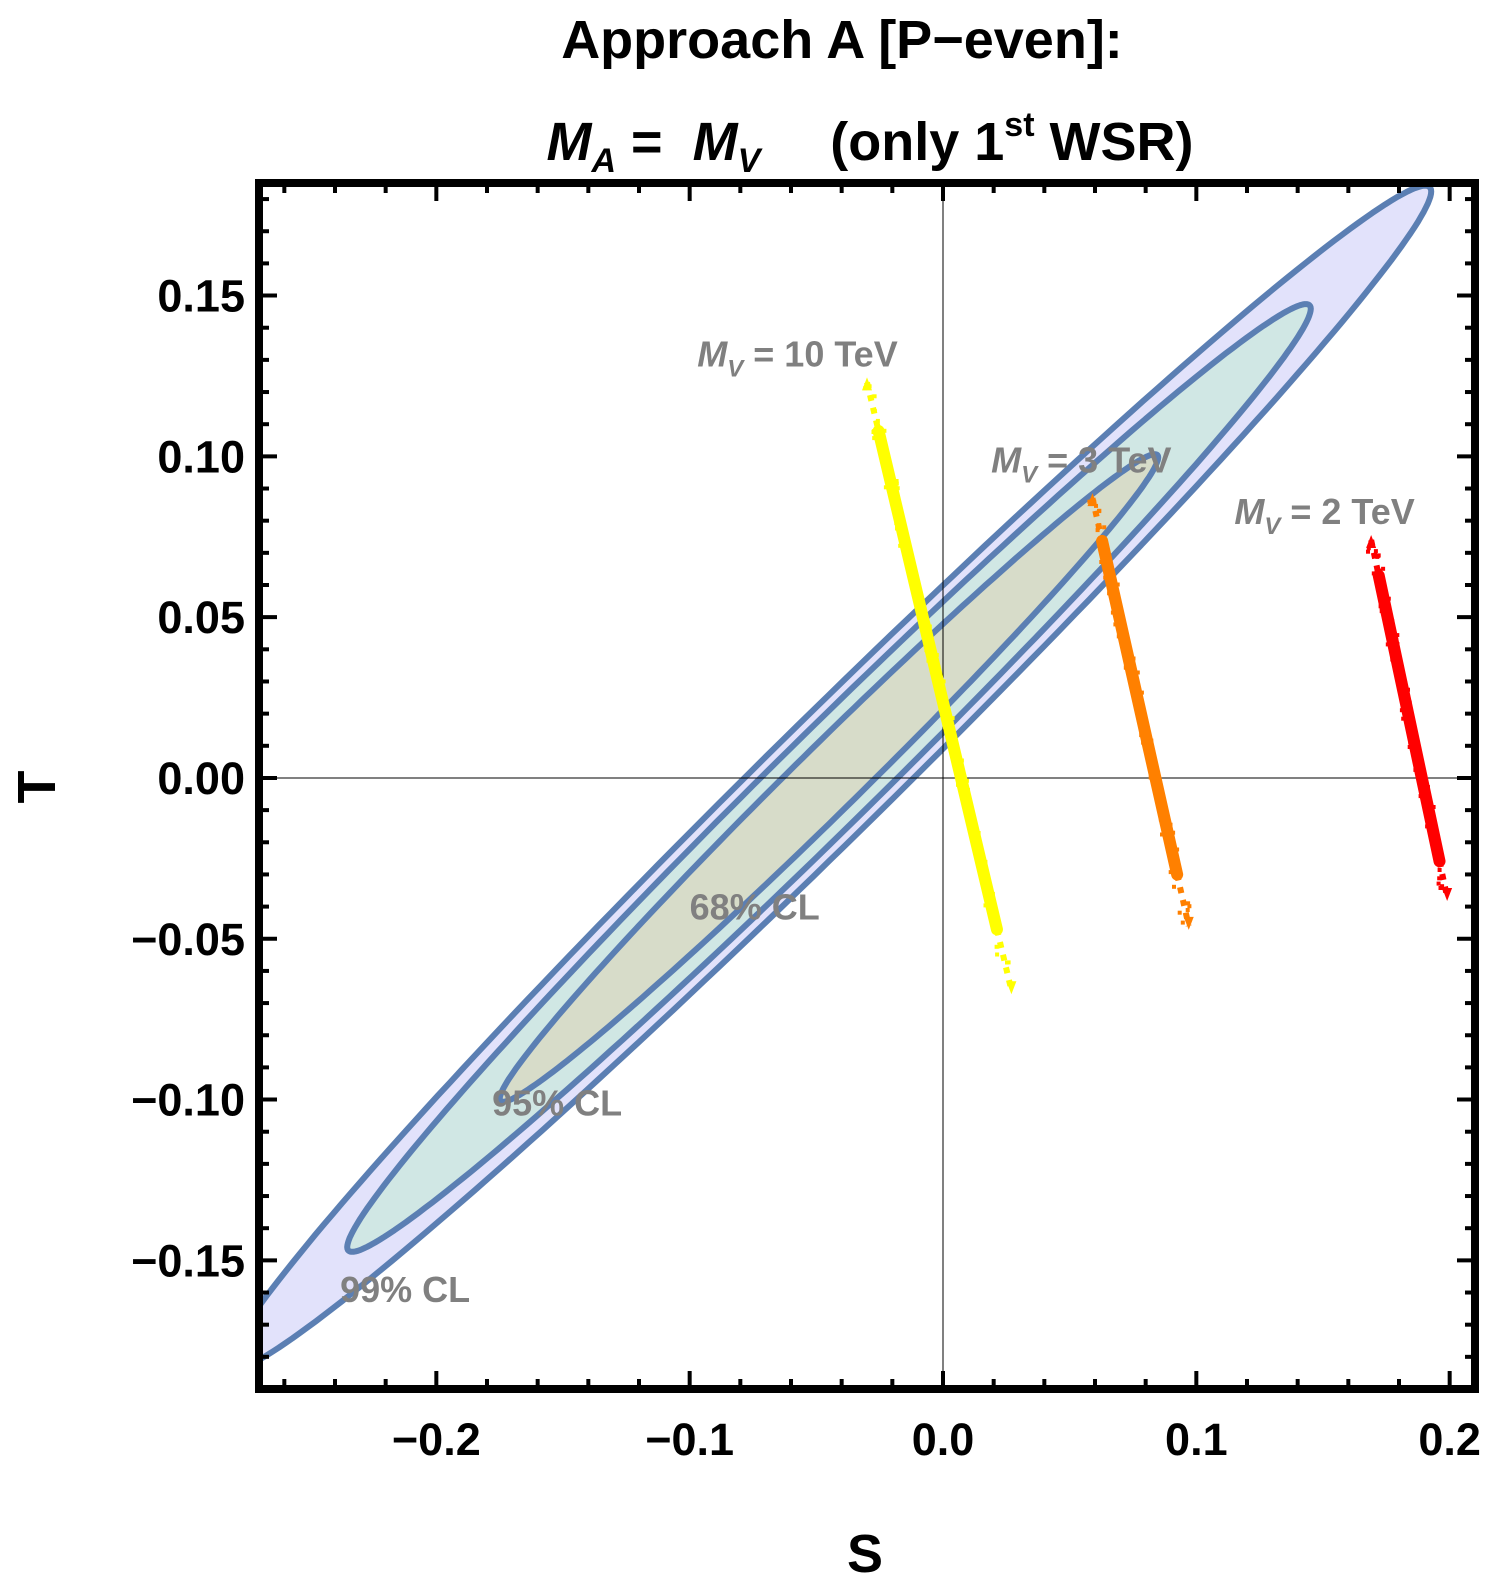  I want to click on x-tick-label: 0.1, so click(1196, 1439).